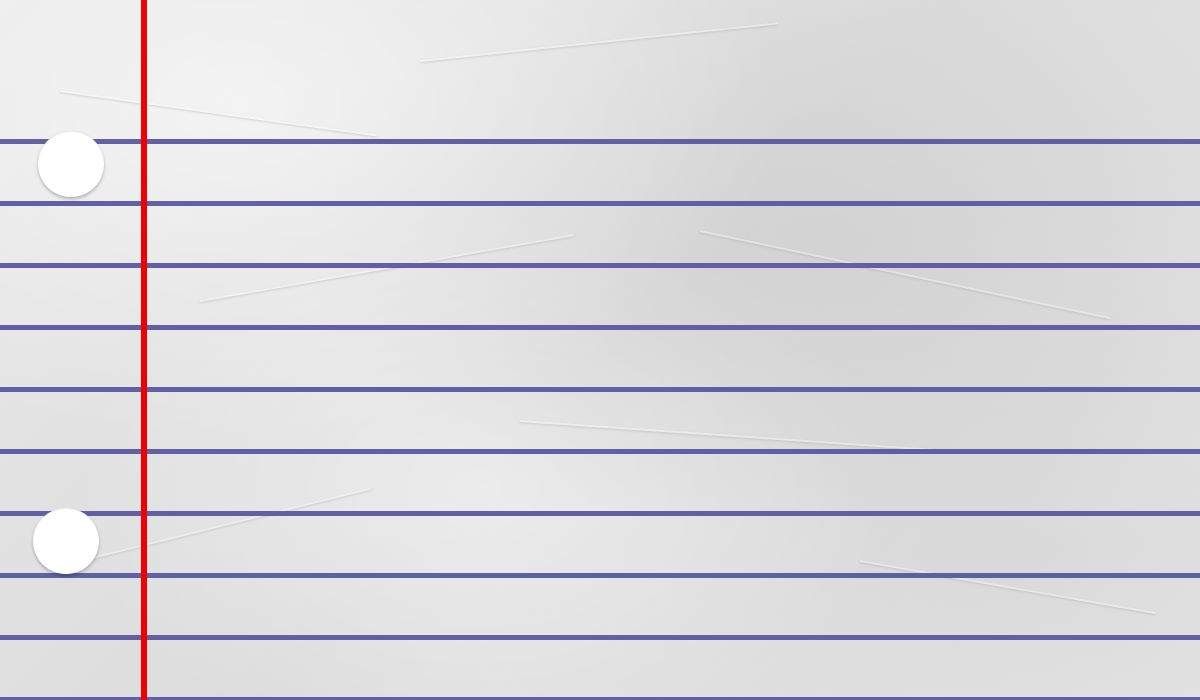  I want to click on red-margin-line, so click(144, 350).